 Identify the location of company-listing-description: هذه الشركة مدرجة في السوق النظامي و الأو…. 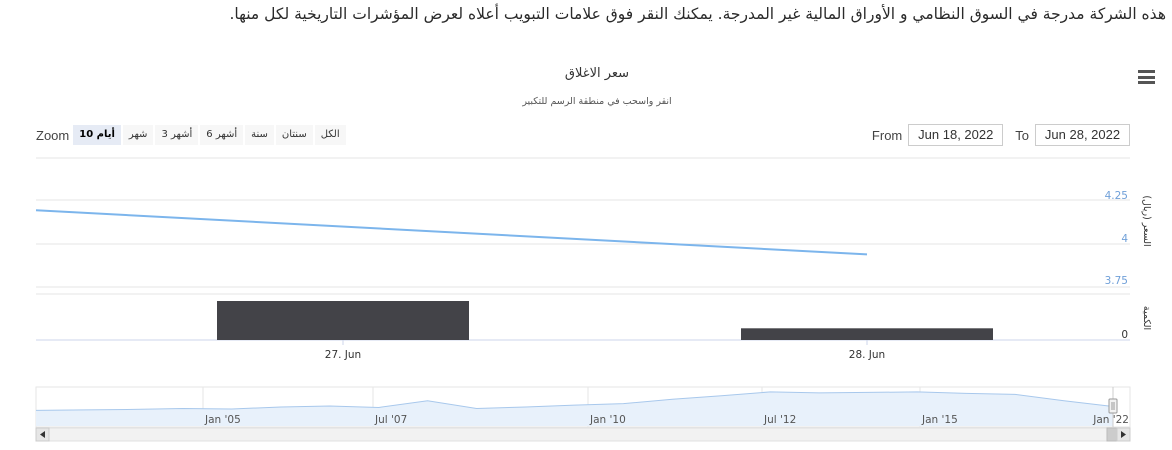
(697, 14).